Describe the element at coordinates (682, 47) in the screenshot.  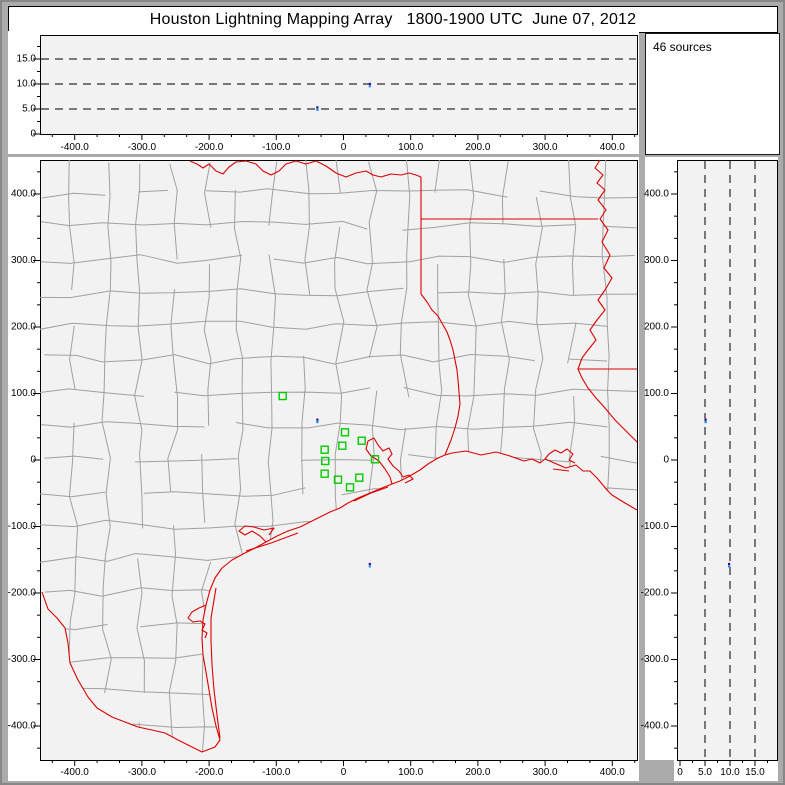
I see `sources-count-label: 46 sources` at that location.